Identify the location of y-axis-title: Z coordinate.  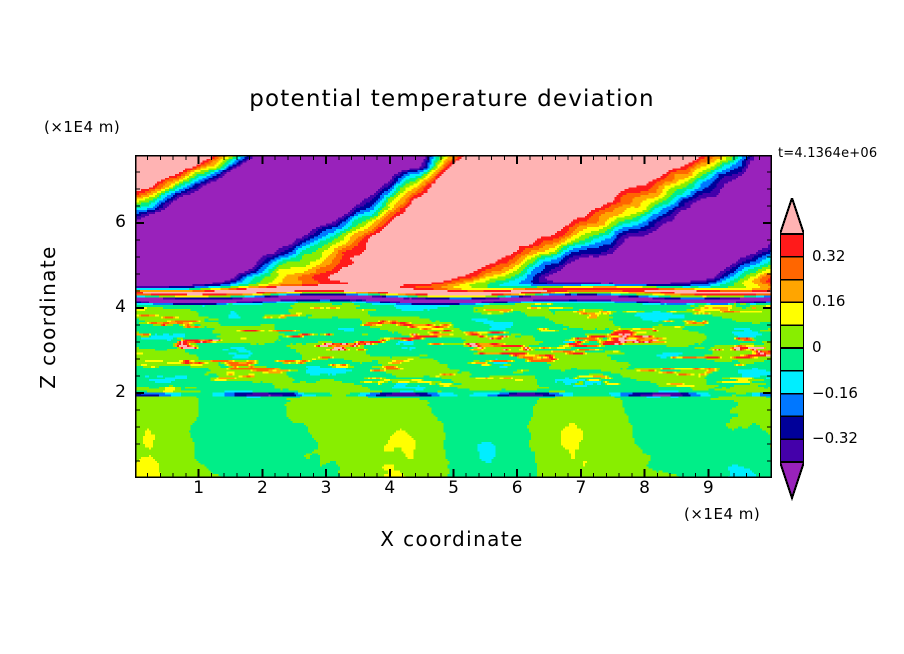
(48, 317).